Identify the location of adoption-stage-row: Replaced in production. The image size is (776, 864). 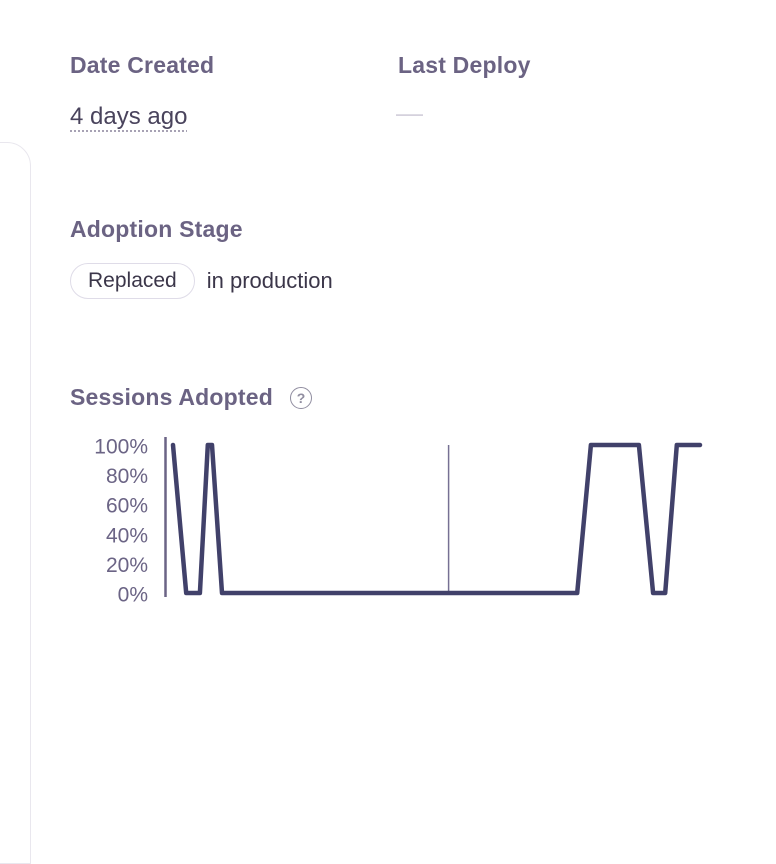
(201, 281).